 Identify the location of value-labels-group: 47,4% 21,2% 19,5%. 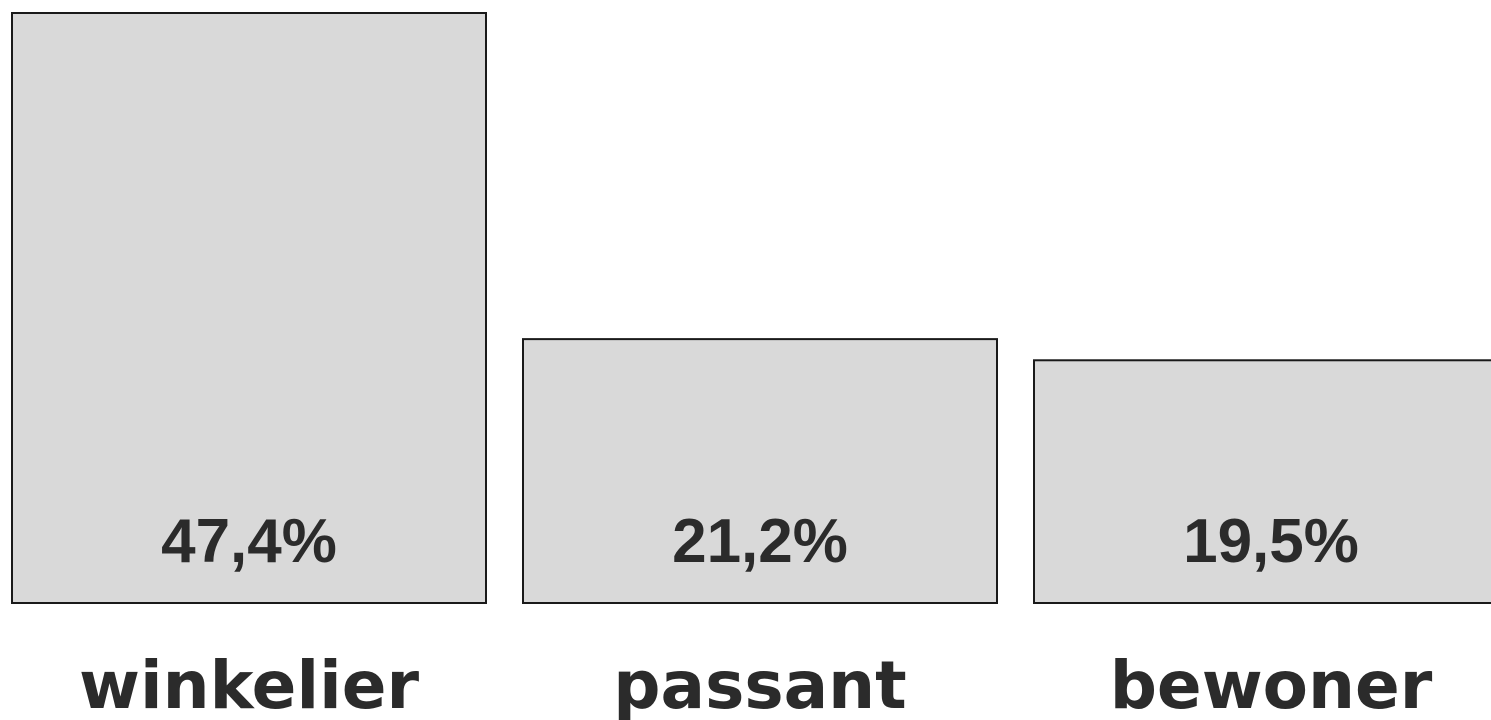
(760, 541).